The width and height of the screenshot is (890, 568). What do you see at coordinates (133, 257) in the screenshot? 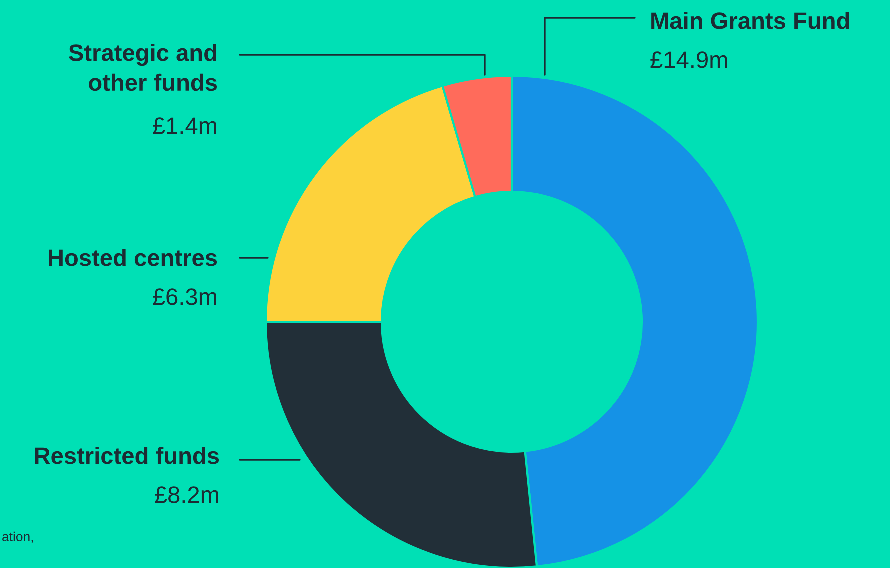
I see `slice-label: Hosted centres` at bounding box center [133, 257].